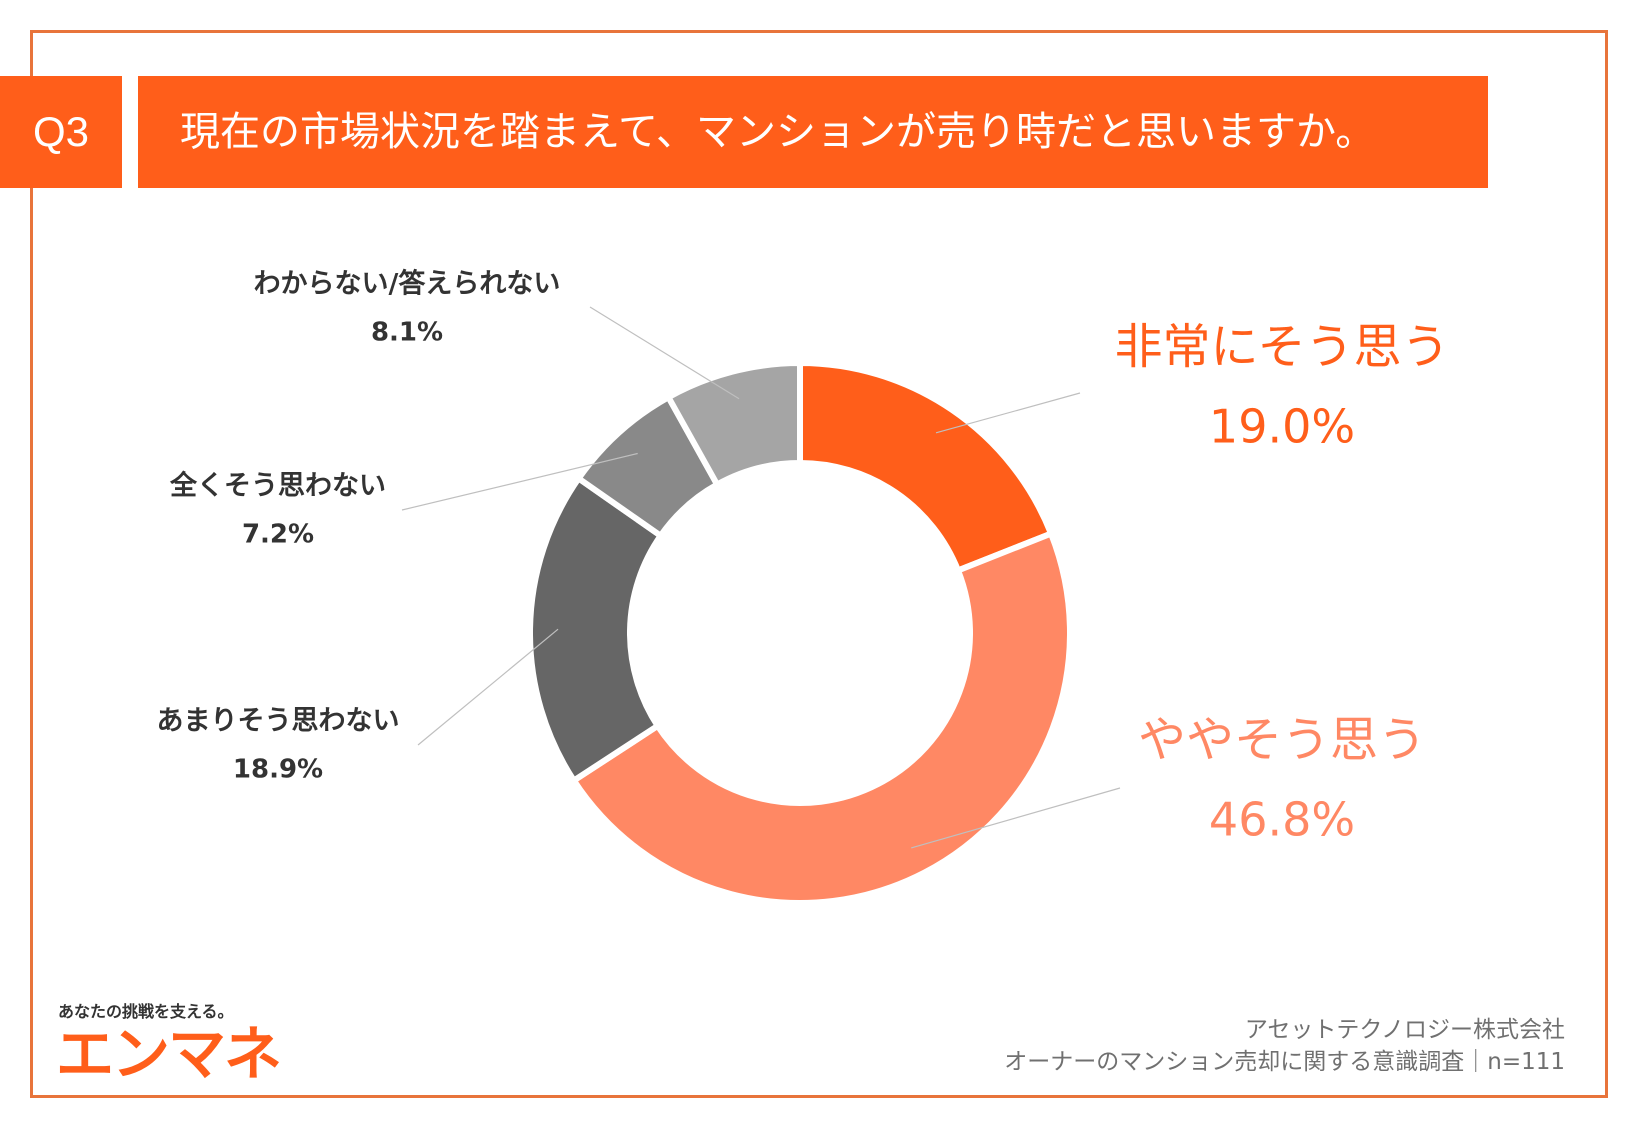 Image resolution: width=1625 pixels, height=1125 pixels. Describe the element at coordinates (821, 717) in the screenshot. I see `donut-slice-somewhat-agree` at that location.